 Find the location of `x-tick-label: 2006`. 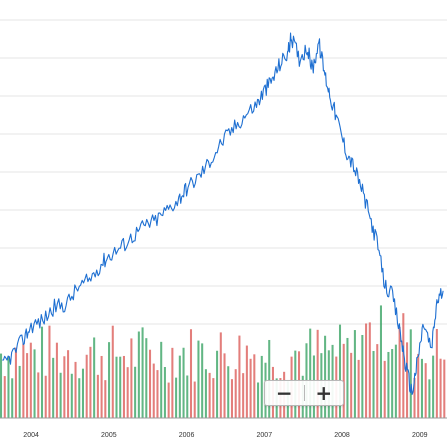

x-tick-label: 2006 is located at coordinates (187, 435).